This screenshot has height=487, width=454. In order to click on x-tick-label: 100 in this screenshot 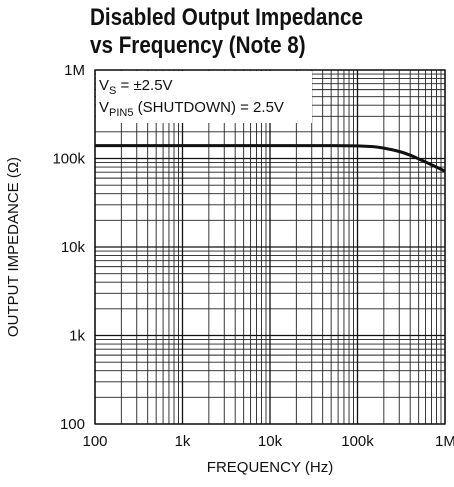, I will do `click(94, 441)`.